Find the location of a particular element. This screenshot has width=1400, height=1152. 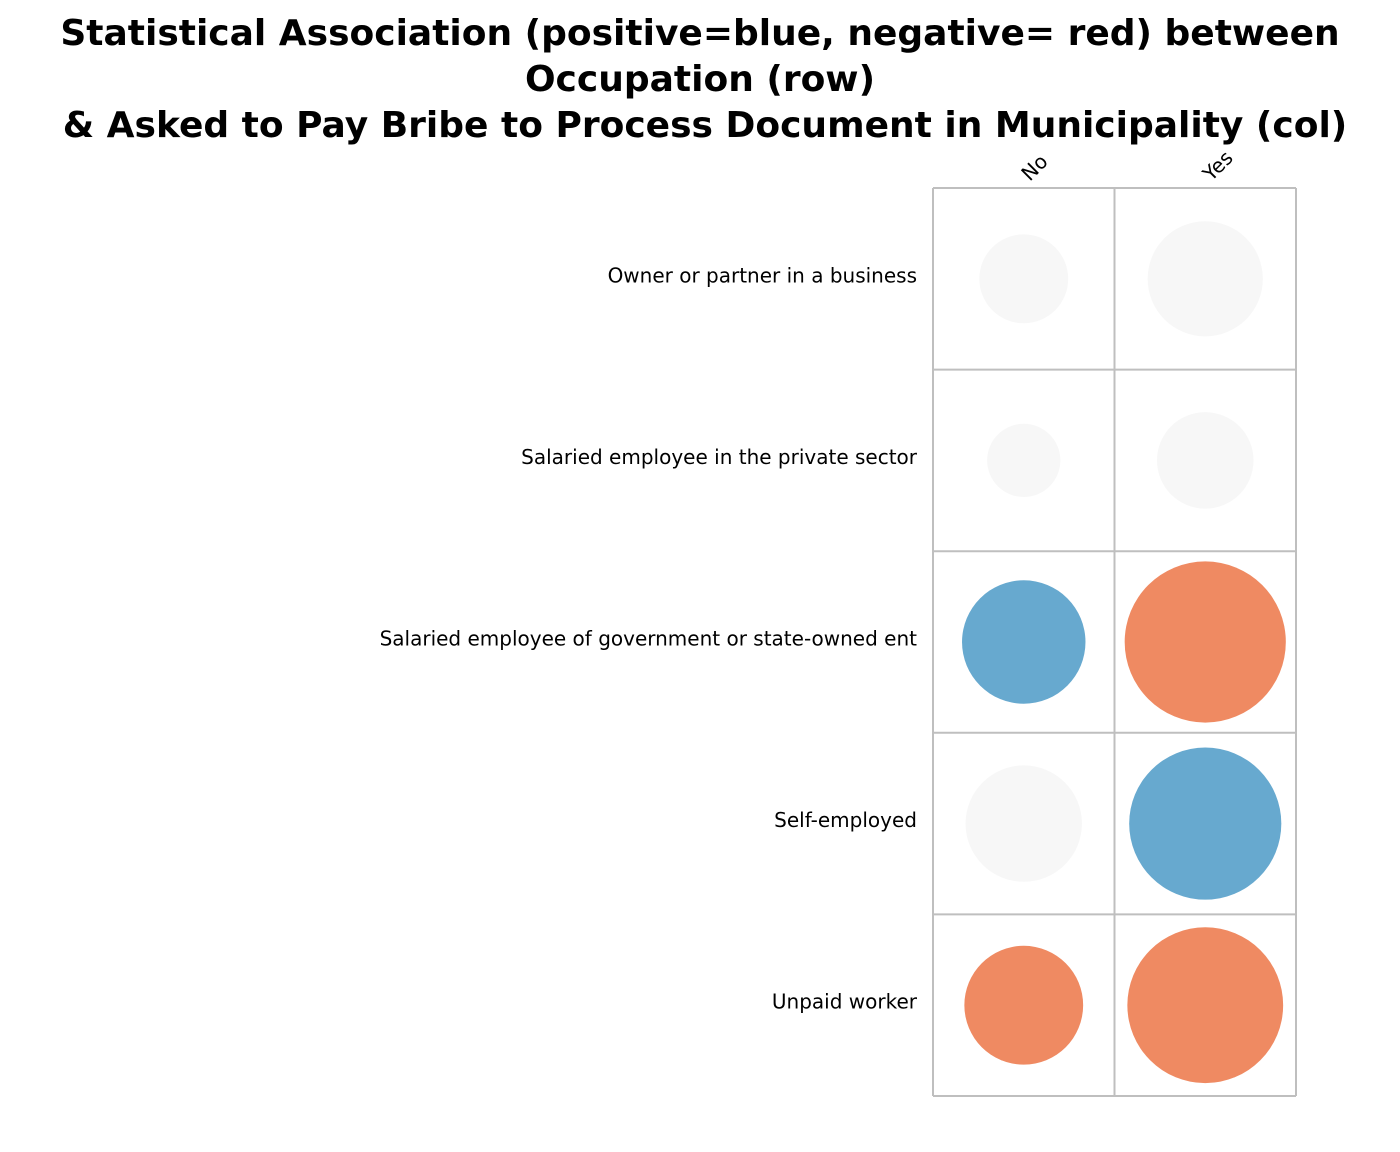

association-circle-self-employed-yes is located at coordinates (1205, 823).